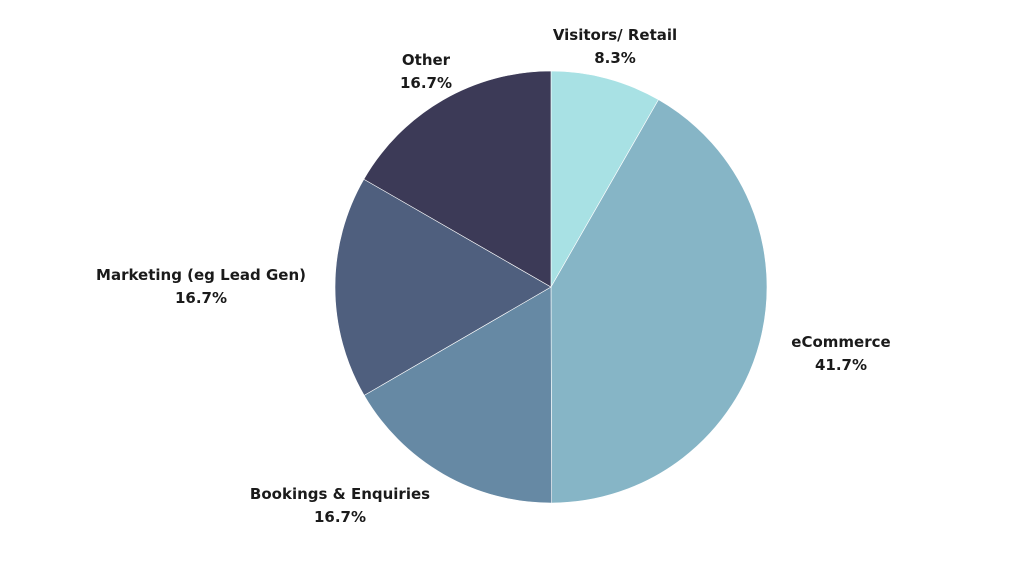 Image resolution: width=1024 pixels, height=580 pixels. I want to click on pie-slice-visitors-retail, so click(604, 179).